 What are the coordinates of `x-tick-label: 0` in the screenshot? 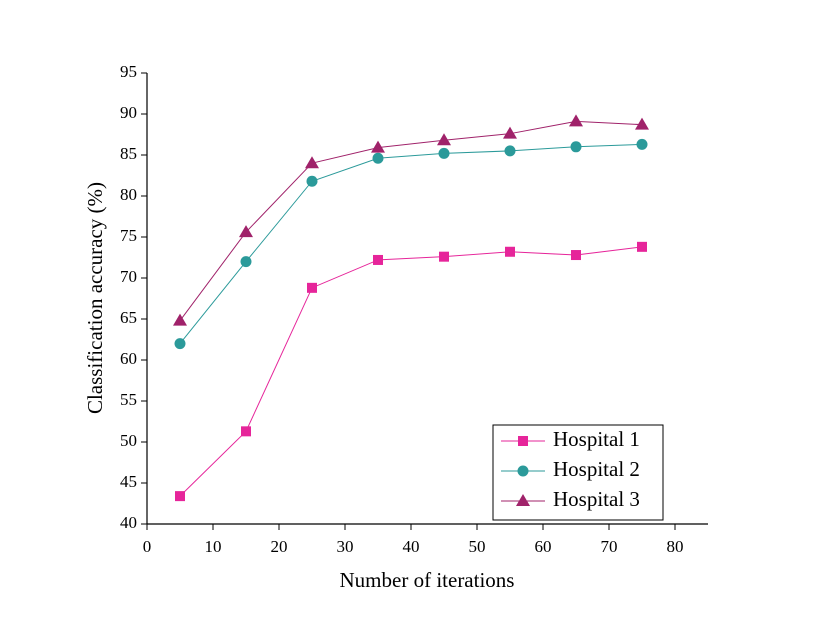 It's located at (147, 546).